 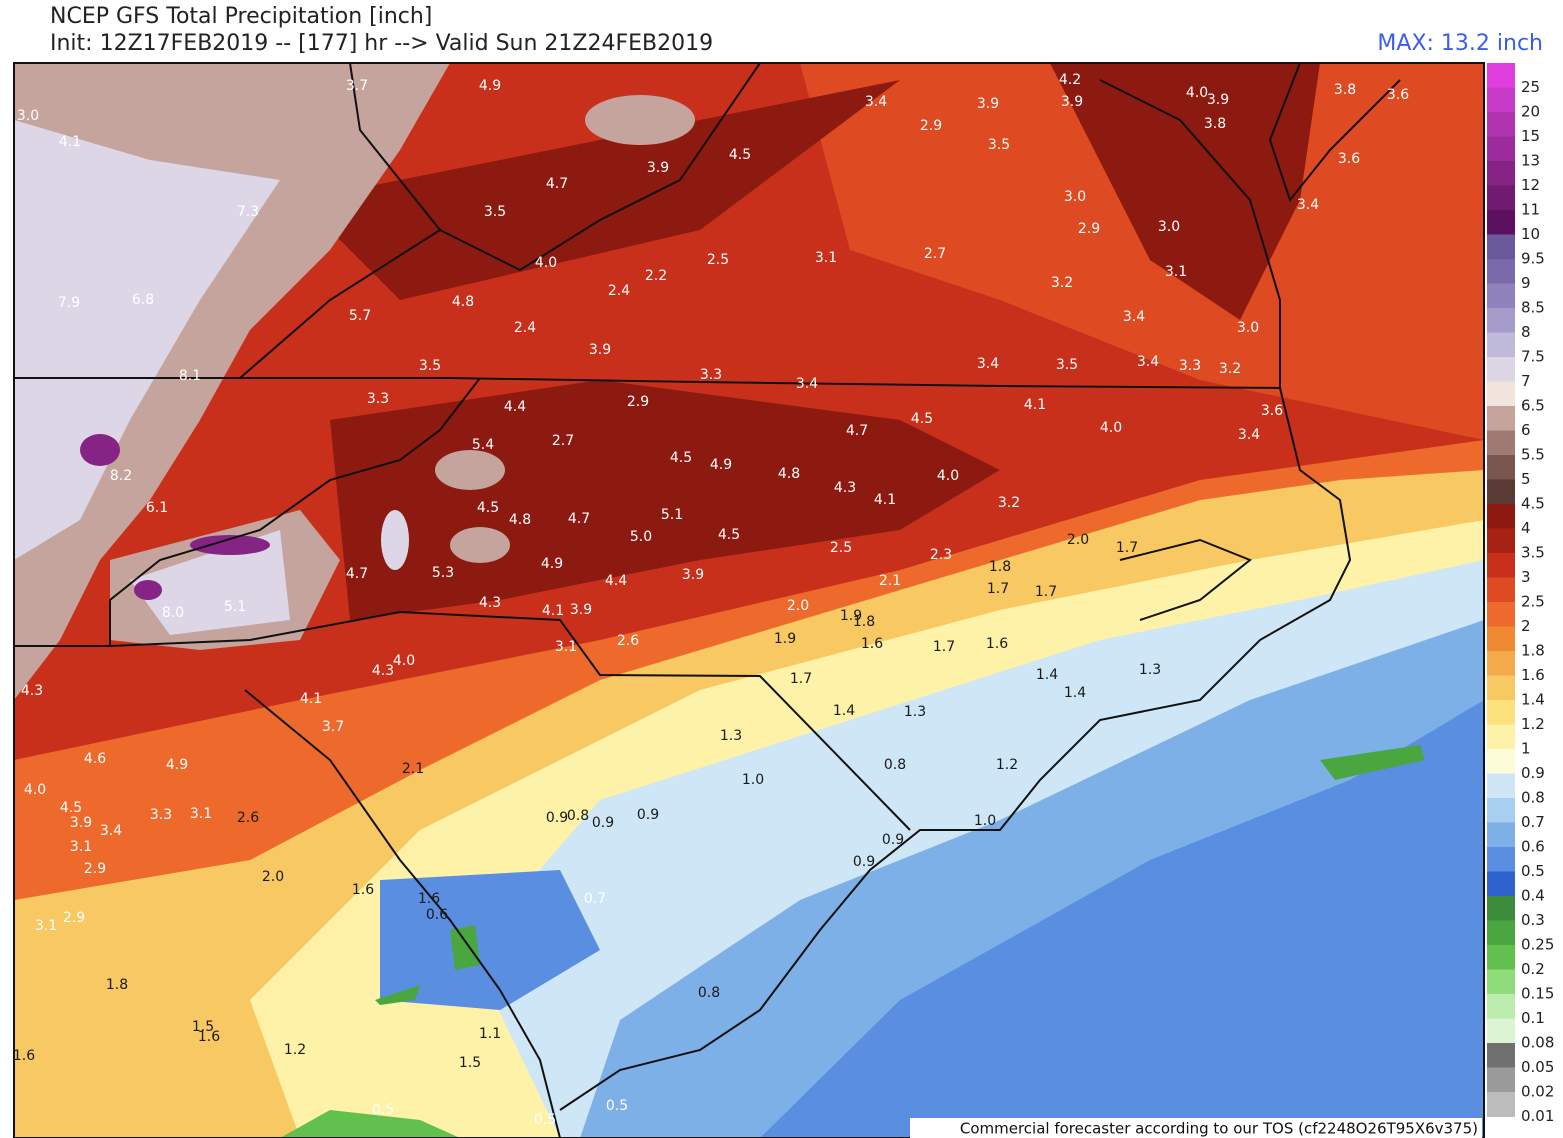 I want to click on colorbar-label: 9.5, so click(x=1533, y=259).